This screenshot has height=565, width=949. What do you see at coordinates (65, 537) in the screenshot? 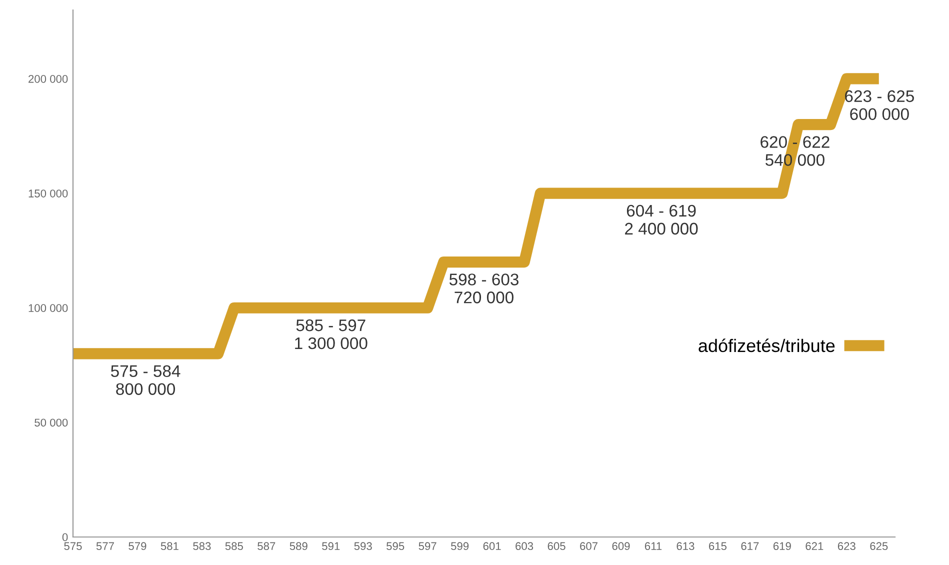
I see `y-tick-label: 0` at bounding box center [65, 537].